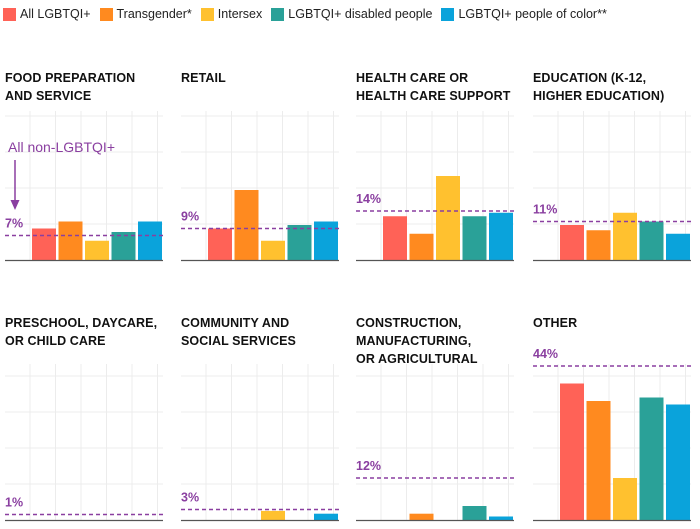  Describe the element at coordinates (154, 14) in the screenshot. I see `legend-label: Transgender*` at that location.